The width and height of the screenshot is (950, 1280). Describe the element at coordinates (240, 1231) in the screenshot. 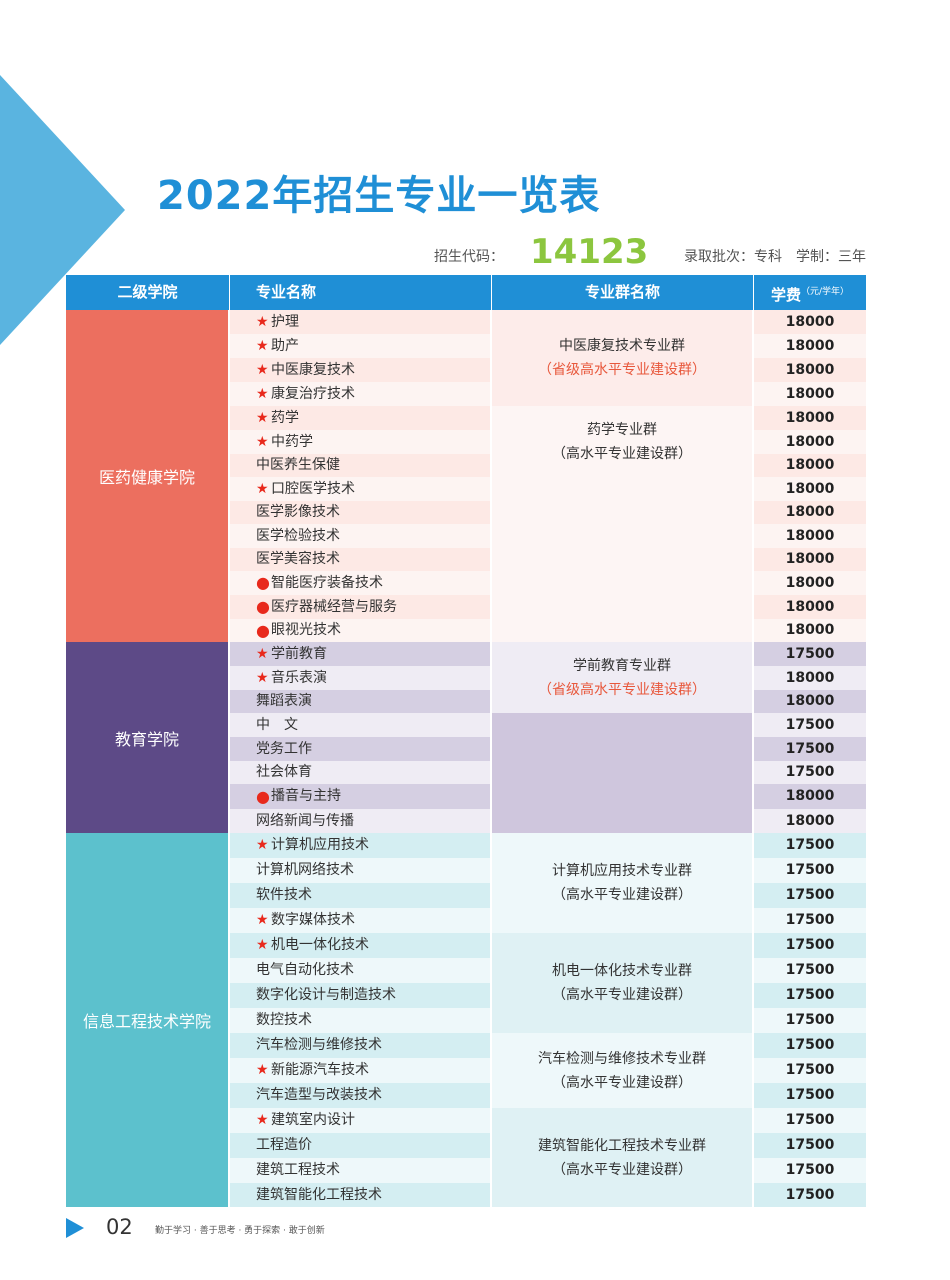

I see `footer-slogan: 勤于学习 · 善于思考 · 勇于探索 · 敢于创新` at that location.